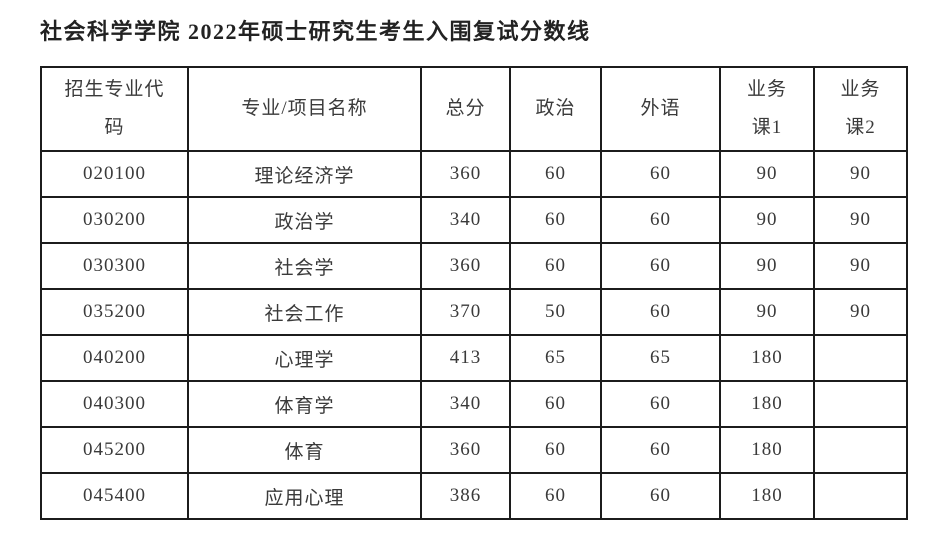 The width and height of the screenshot is (936, 559). I want to click on table-row: 035200 社会工作 370 50 60 90 90, so click(474, 312).